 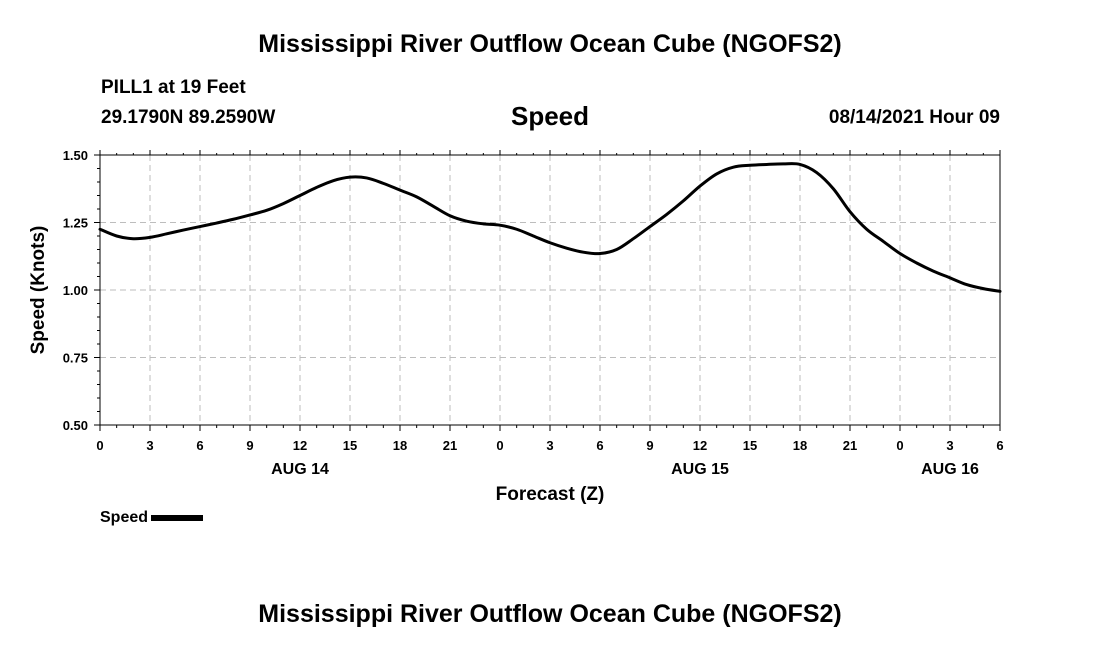 I want to click on legend-label: Speed, so click(x=124, y=517).